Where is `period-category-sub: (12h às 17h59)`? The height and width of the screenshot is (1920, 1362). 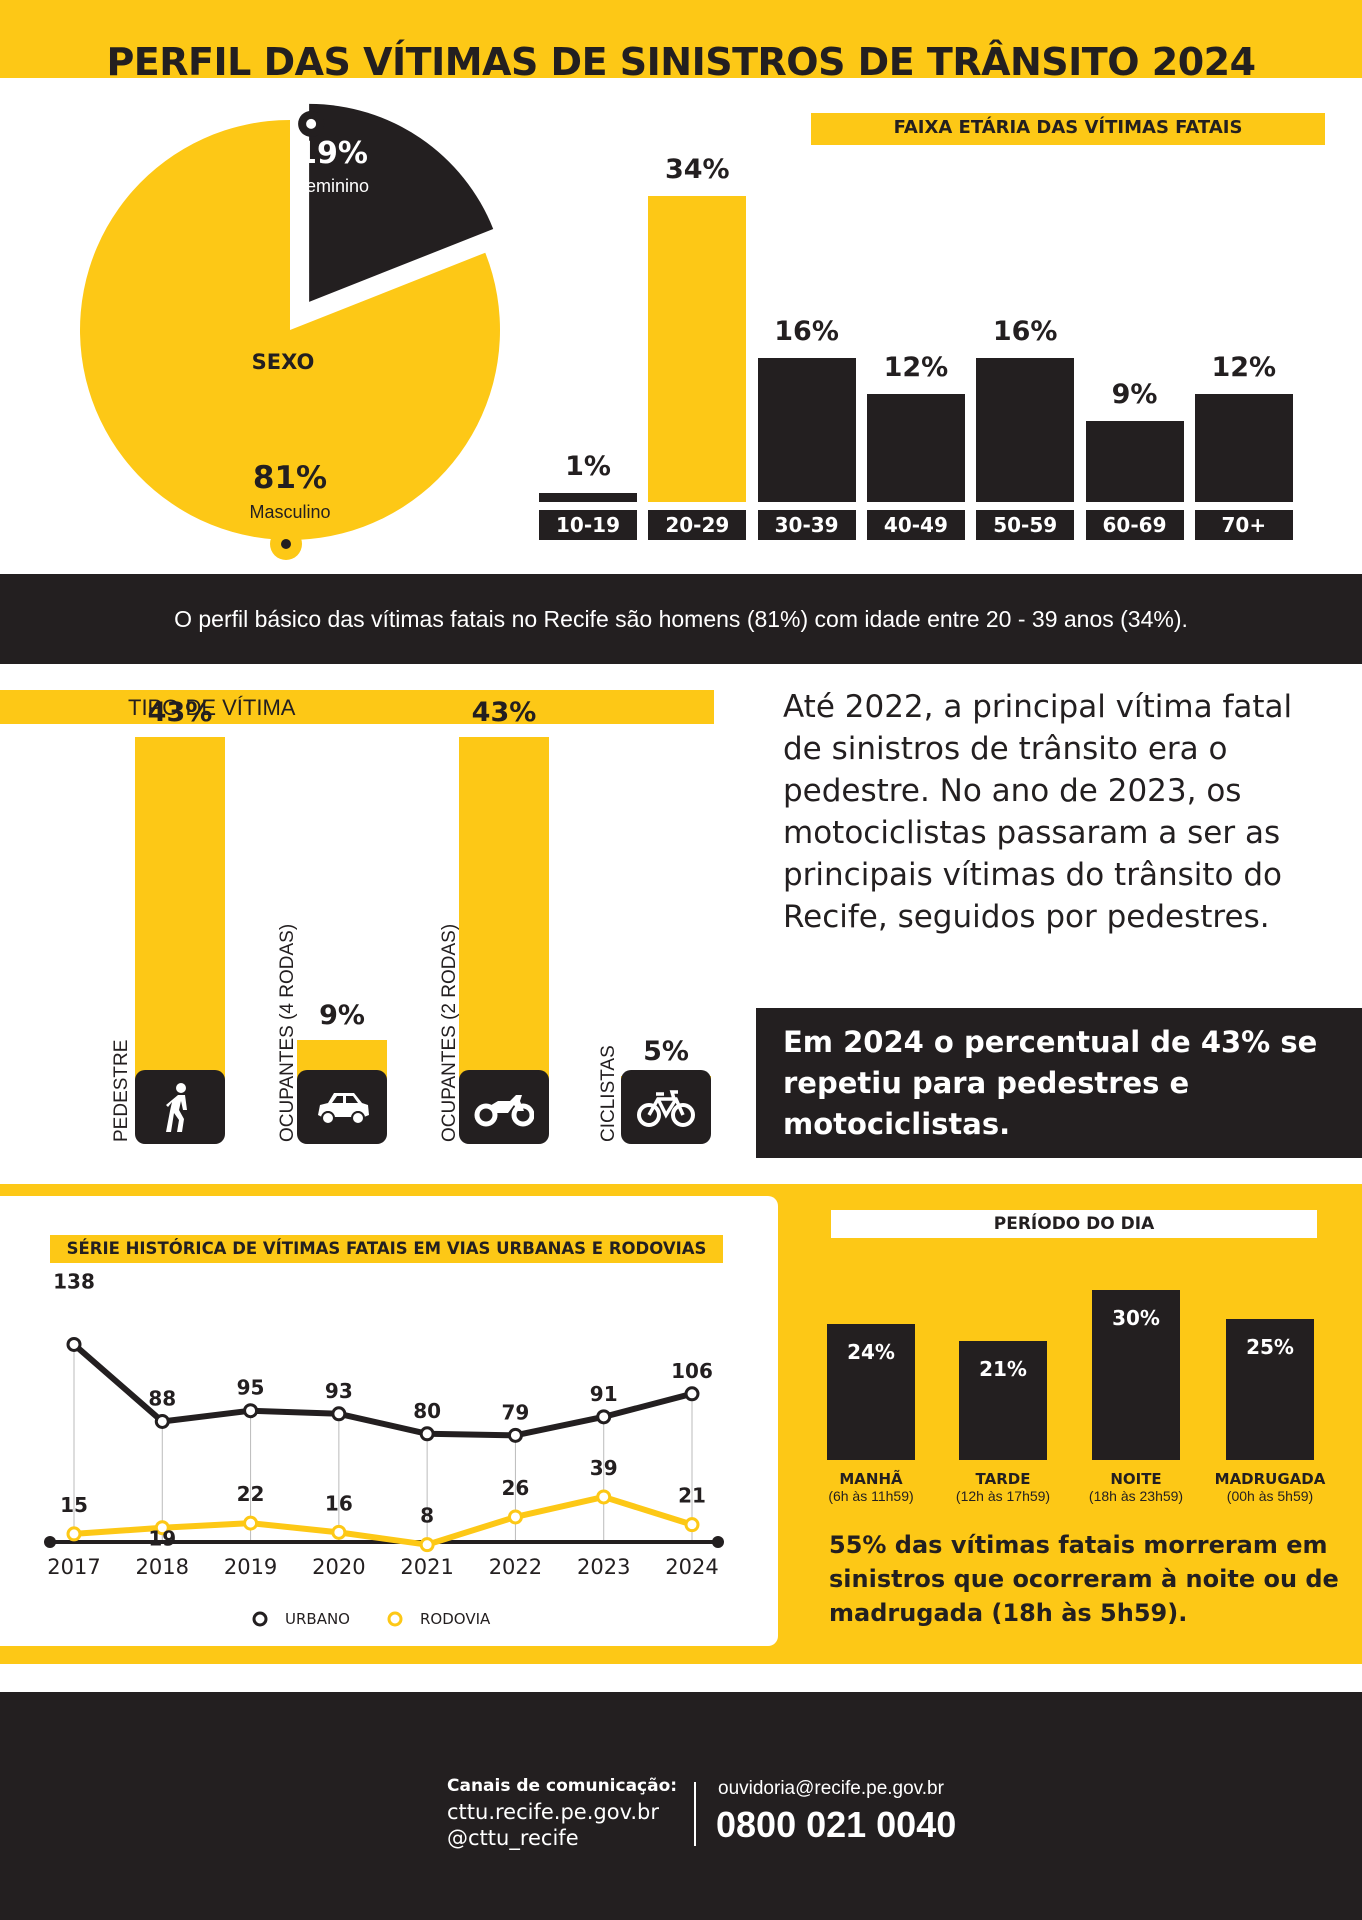
period-category-sub: (12h às 17h59) is located at coordinates (1003, 1496).